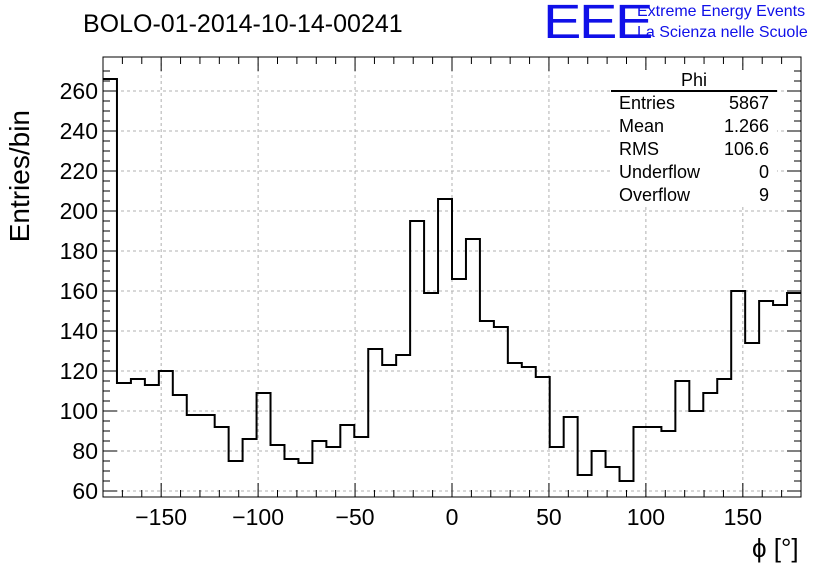 The image size is (836, 572). I want to click on chart-title: BOLO-01-2014-10-14-00241, so click(243, 24).